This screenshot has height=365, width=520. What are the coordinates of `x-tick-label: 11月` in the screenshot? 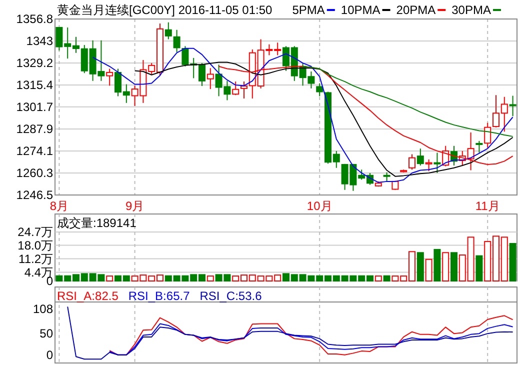 It's located at (487, 206).